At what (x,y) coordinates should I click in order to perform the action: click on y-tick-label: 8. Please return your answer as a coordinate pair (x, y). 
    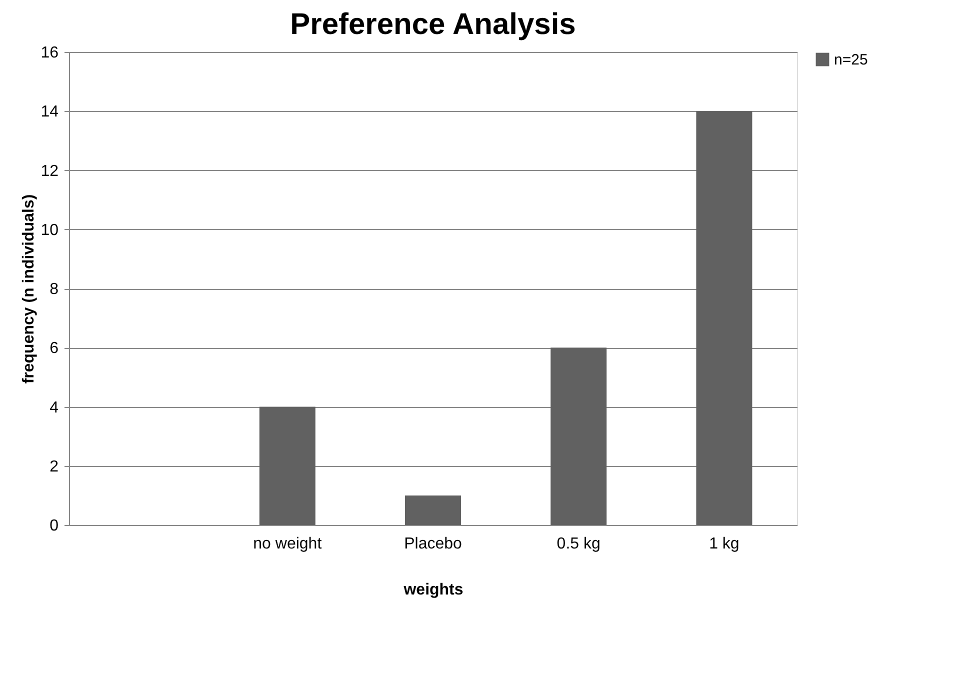
    Looking at the image, I should click on (54, 289).